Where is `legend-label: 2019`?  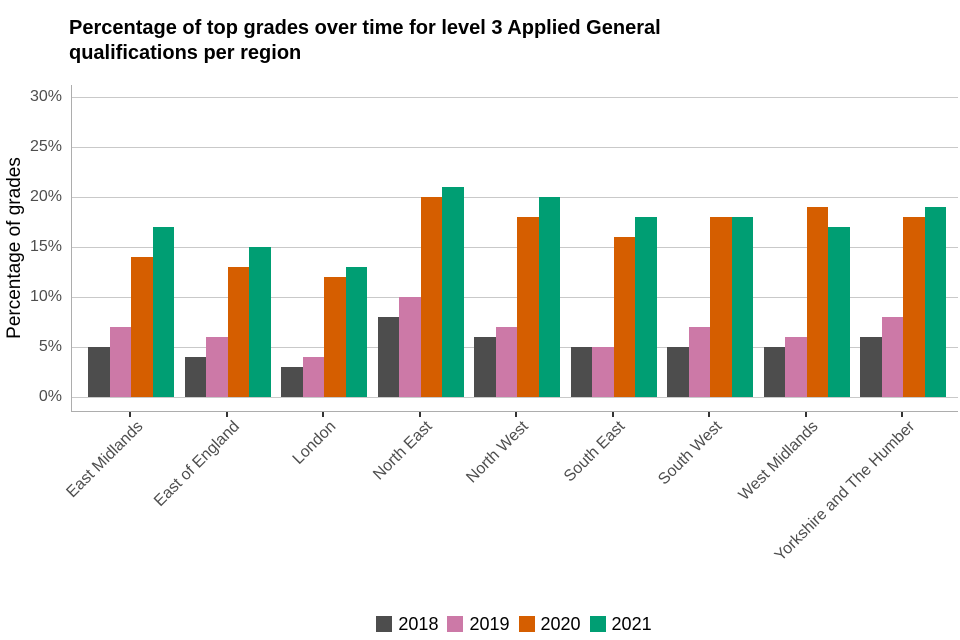
legend-label: 2019 is located at coordinates (489, 623).